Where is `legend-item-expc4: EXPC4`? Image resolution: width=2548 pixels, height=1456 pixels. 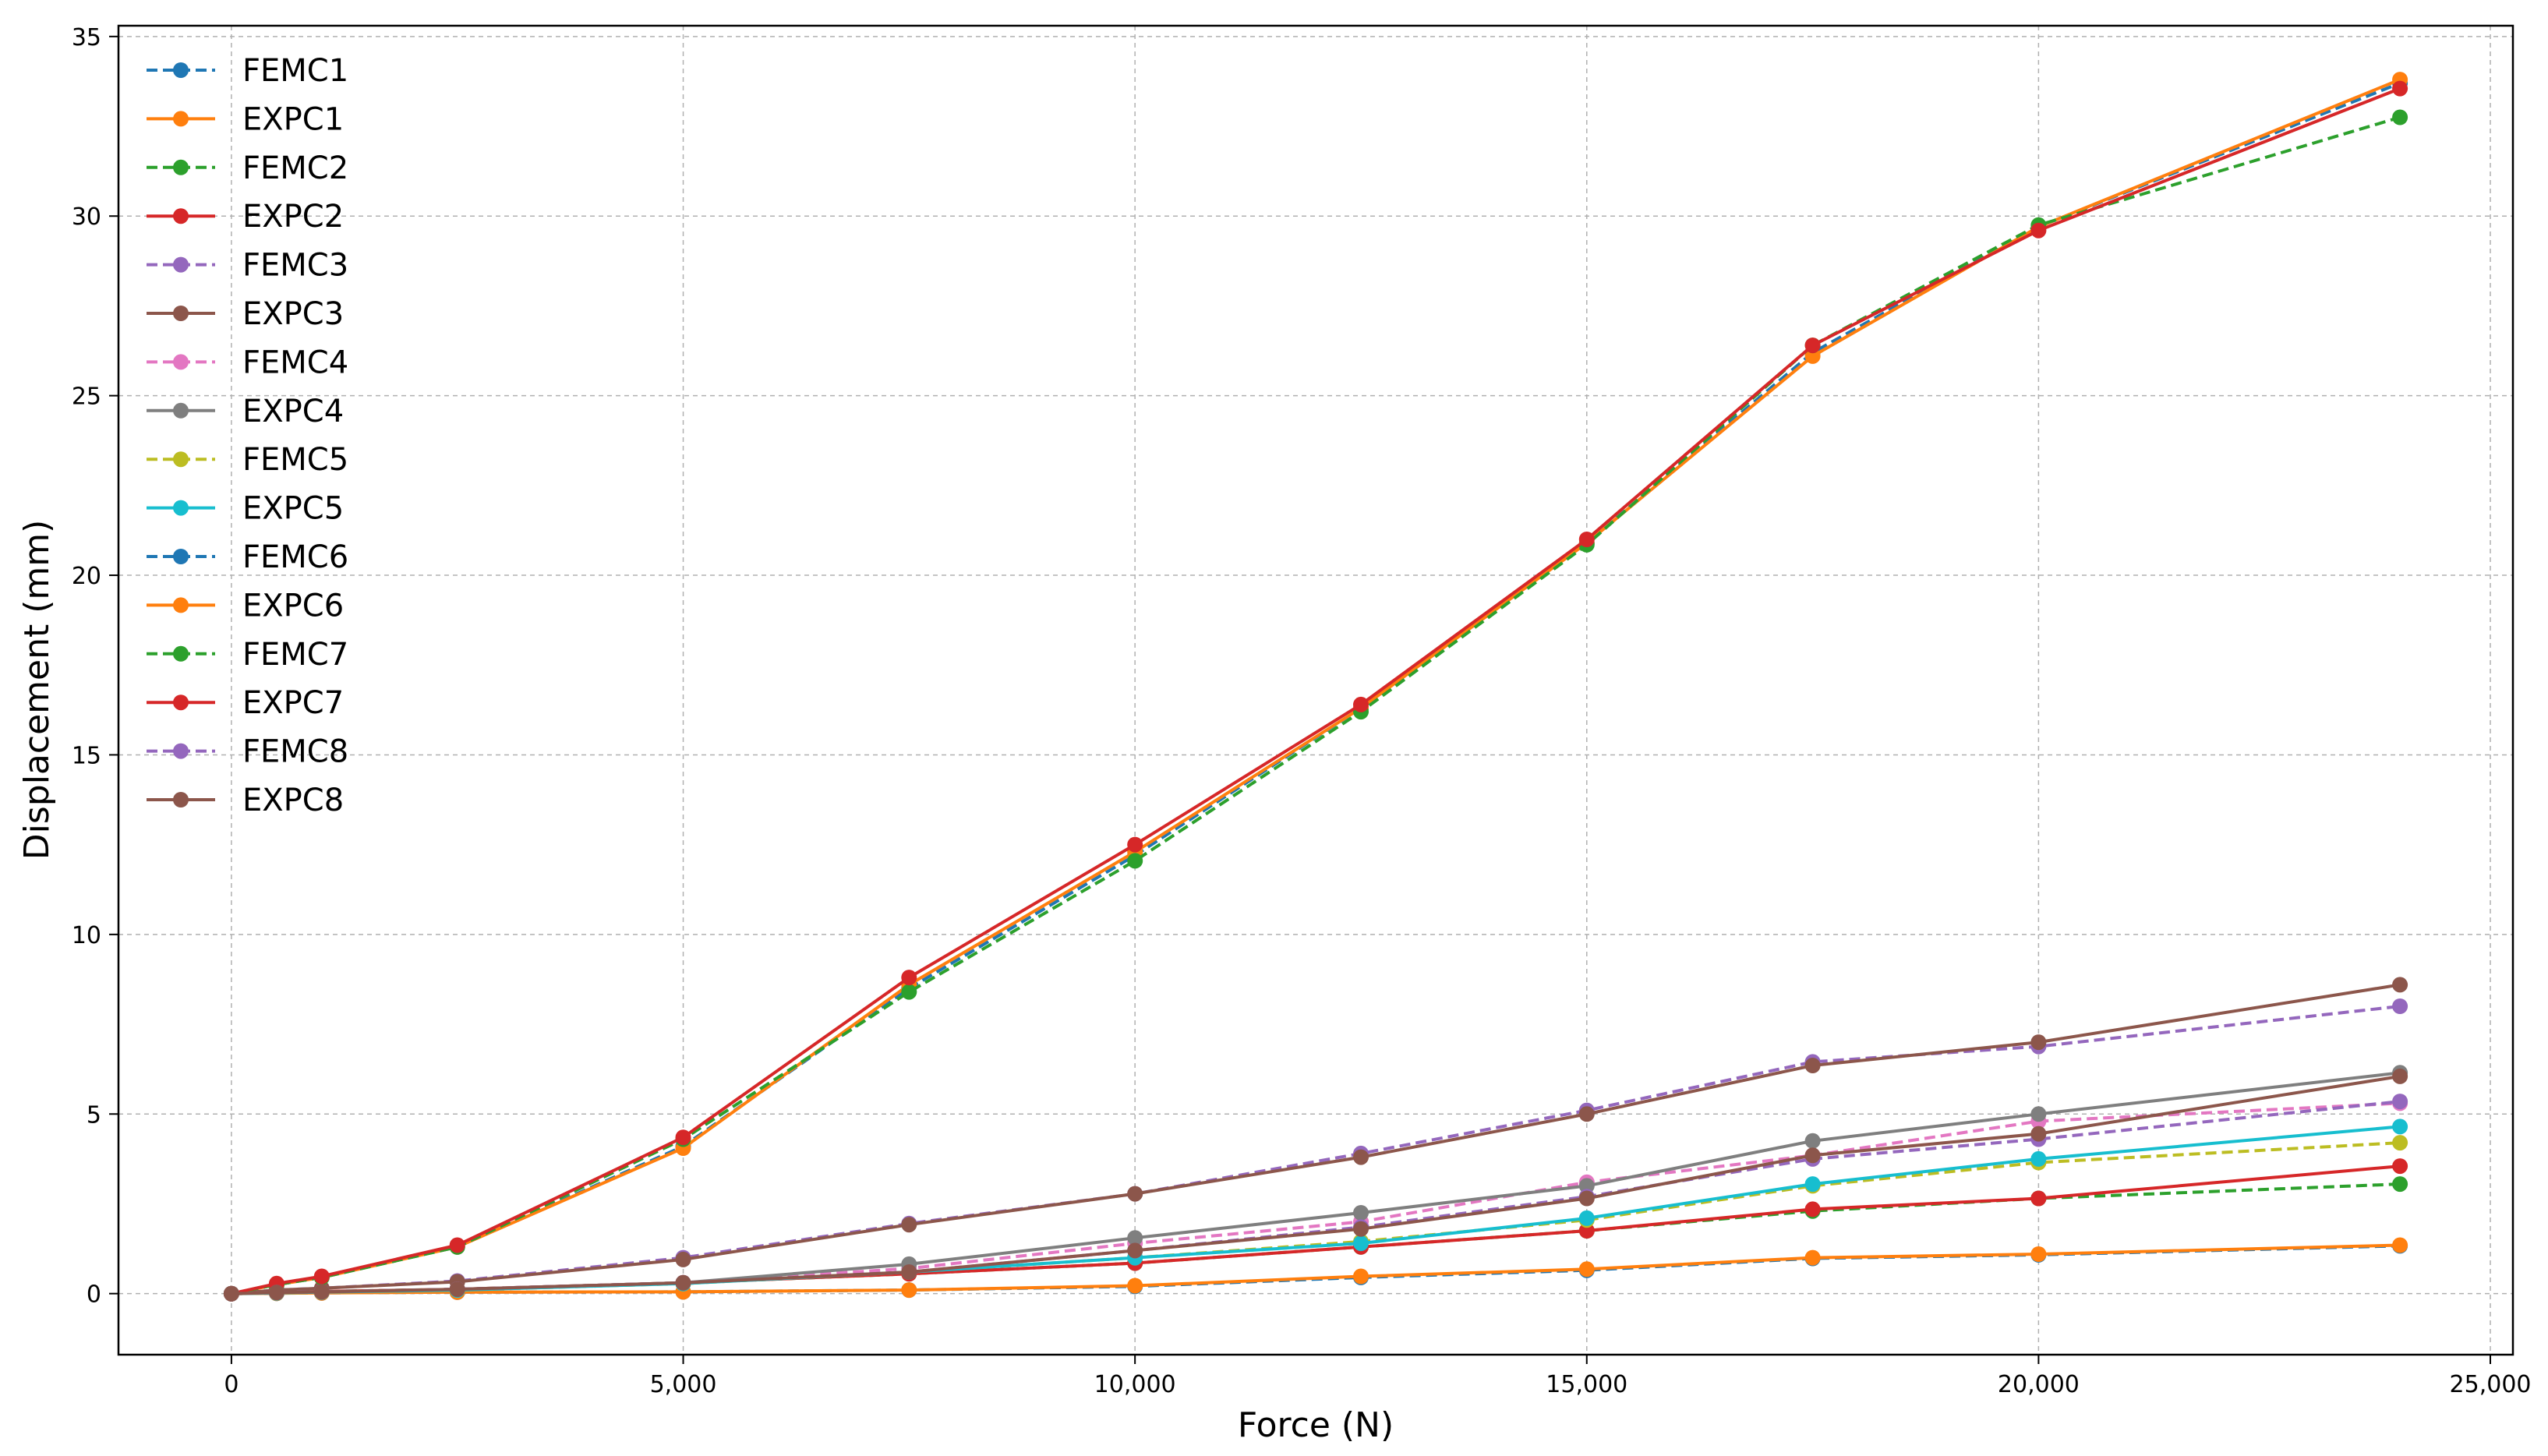 legend-item-expc4: EXPC4 is located at coordinates (245, 412).